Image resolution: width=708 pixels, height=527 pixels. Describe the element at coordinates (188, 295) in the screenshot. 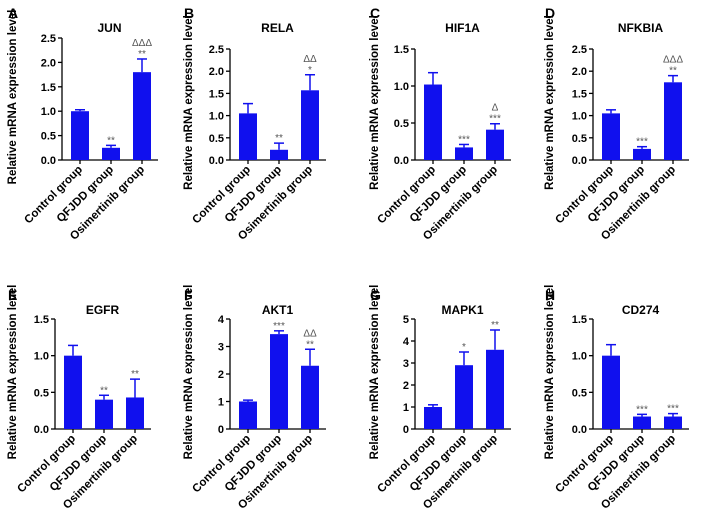

I see `panel-letter: F` at that location.